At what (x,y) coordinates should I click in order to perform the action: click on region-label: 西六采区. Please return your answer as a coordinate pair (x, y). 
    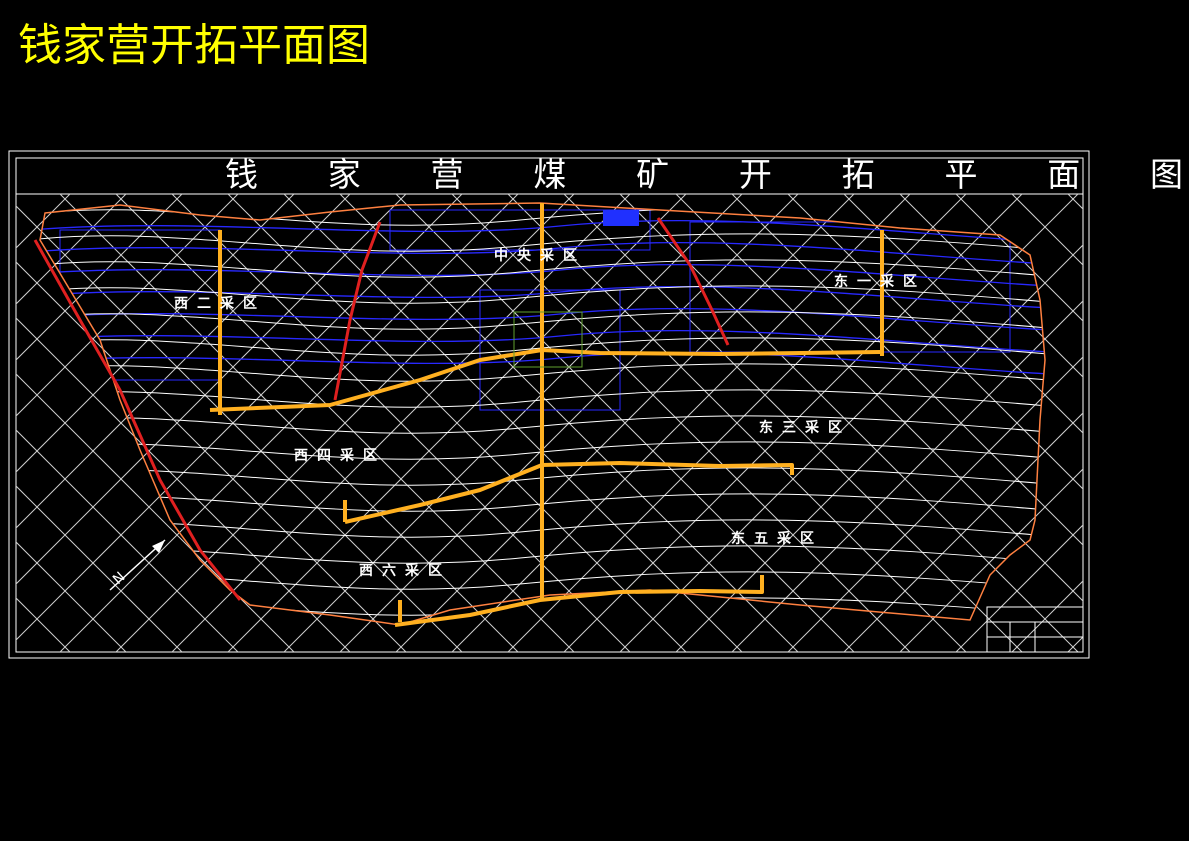
    Looking at the image, I should click on (405, 570).